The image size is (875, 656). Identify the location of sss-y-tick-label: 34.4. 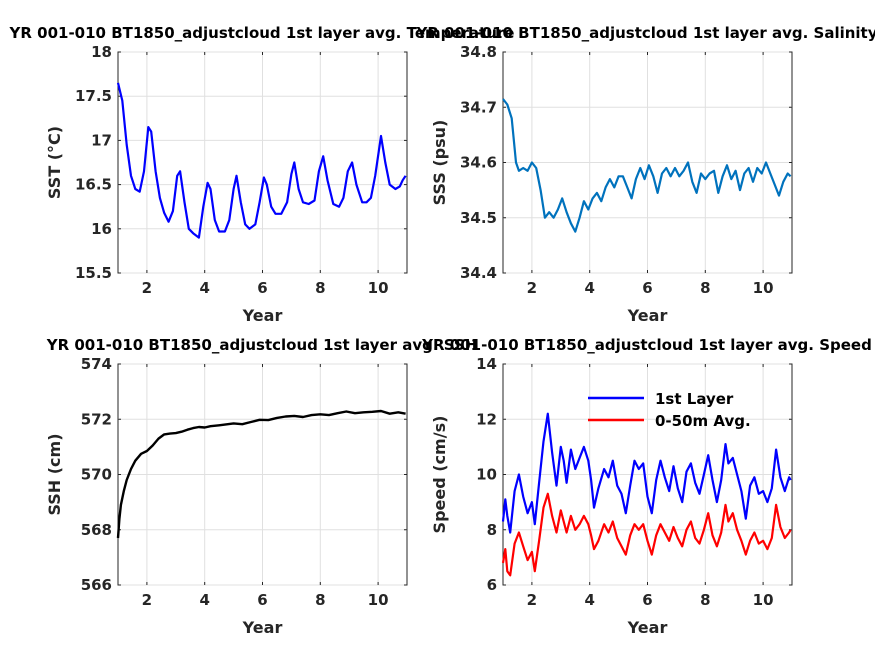
(478, 273).